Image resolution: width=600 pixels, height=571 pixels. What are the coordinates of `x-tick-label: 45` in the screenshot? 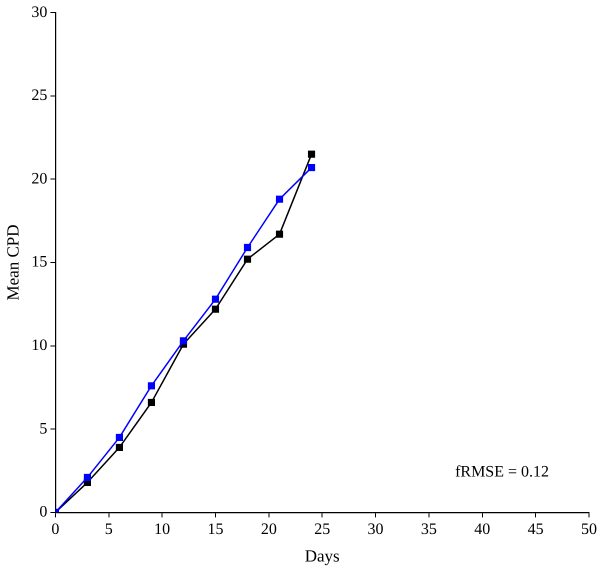 It's located at (536, 529).